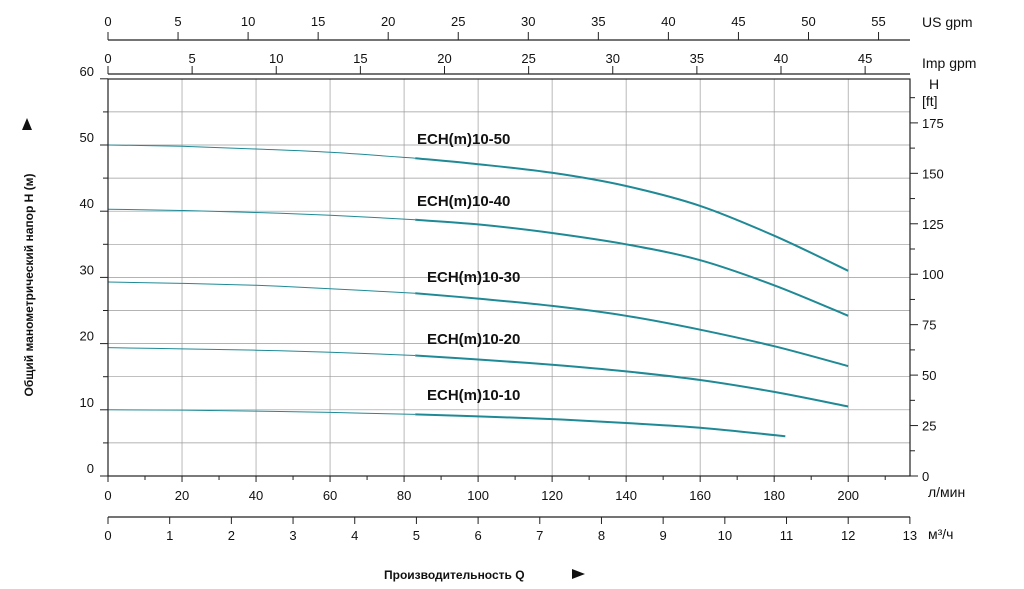 This screenshot has height=589, width=1024. What do you see at coordinates (930, 101) in the screenshot?
I see `y-unit-ft: [ft]` at bounding box center [930, 101].